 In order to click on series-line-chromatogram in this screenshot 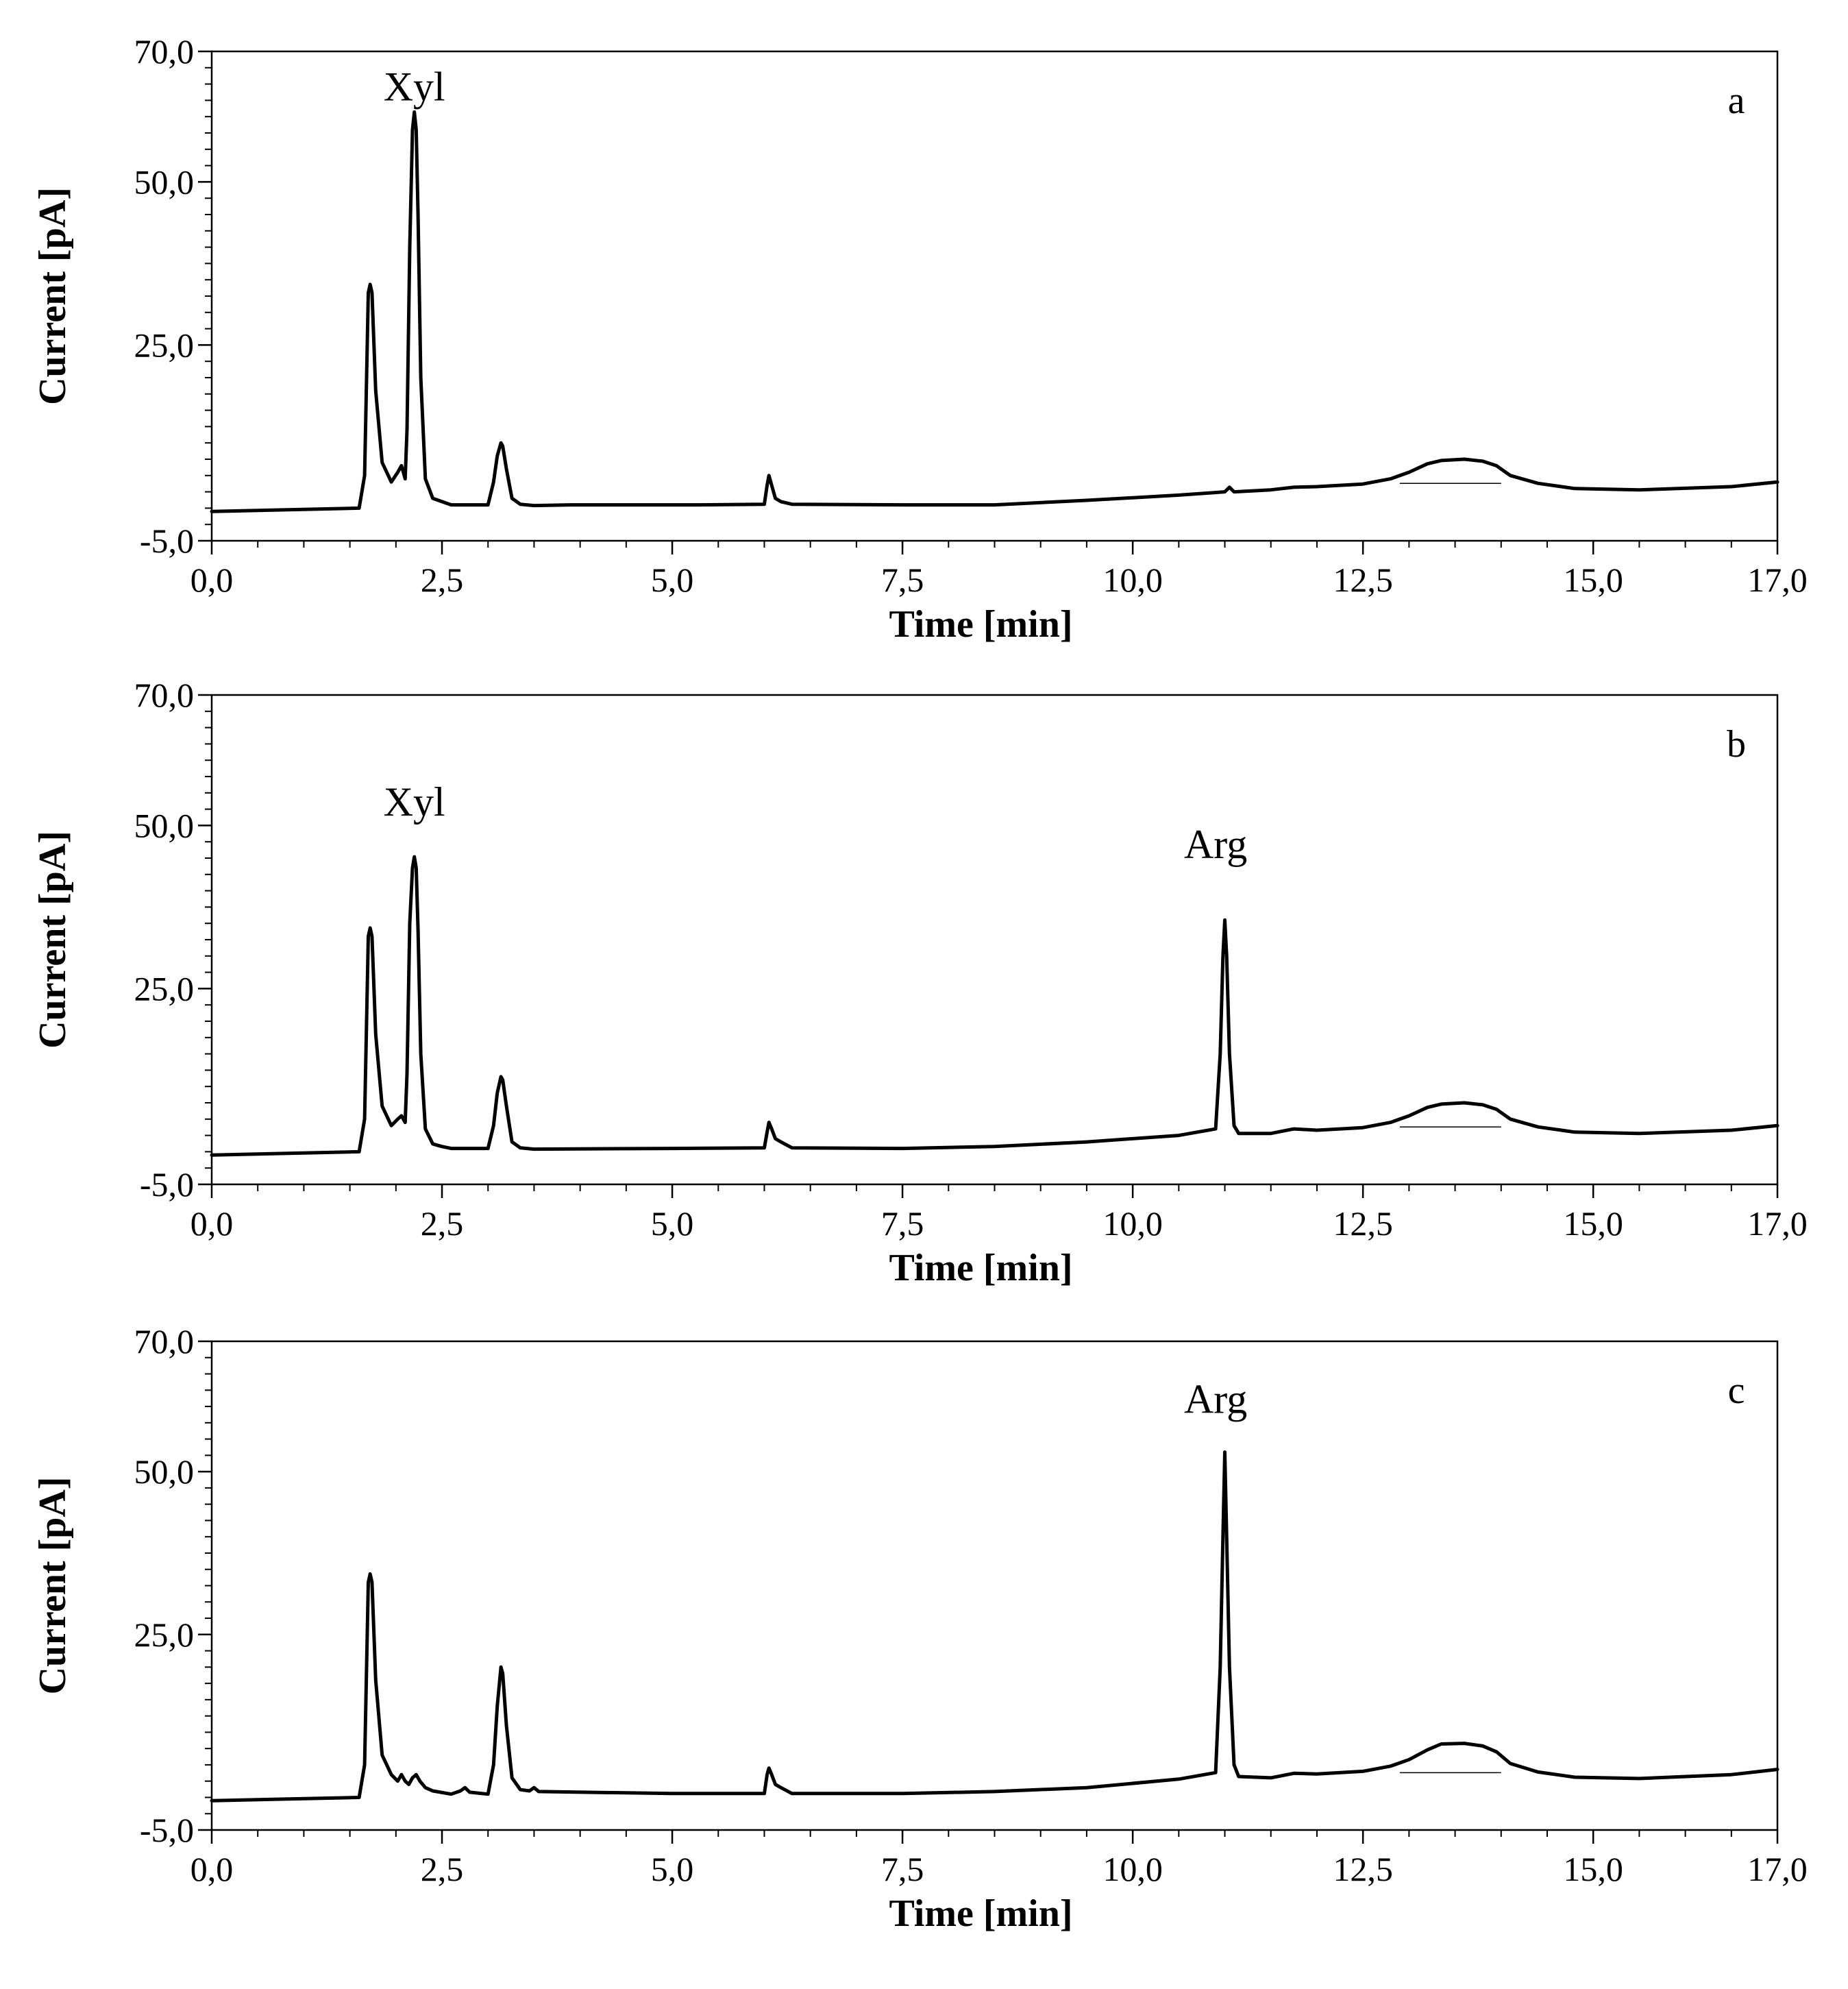, I will do `click(994, 1006)`.